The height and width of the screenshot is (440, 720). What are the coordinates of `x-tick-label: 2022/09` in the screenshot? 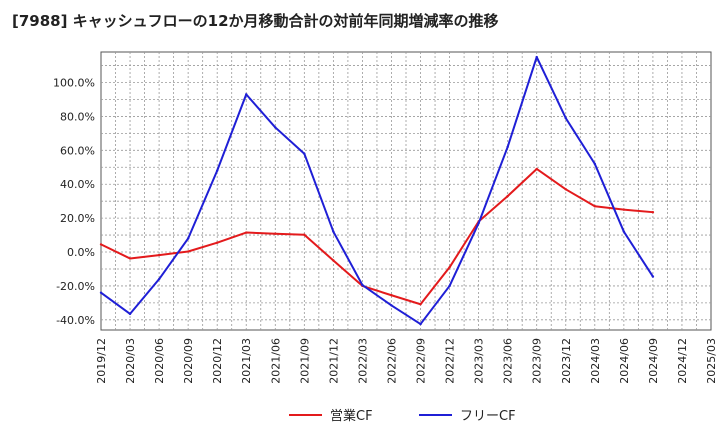 It's located at (421, 361).